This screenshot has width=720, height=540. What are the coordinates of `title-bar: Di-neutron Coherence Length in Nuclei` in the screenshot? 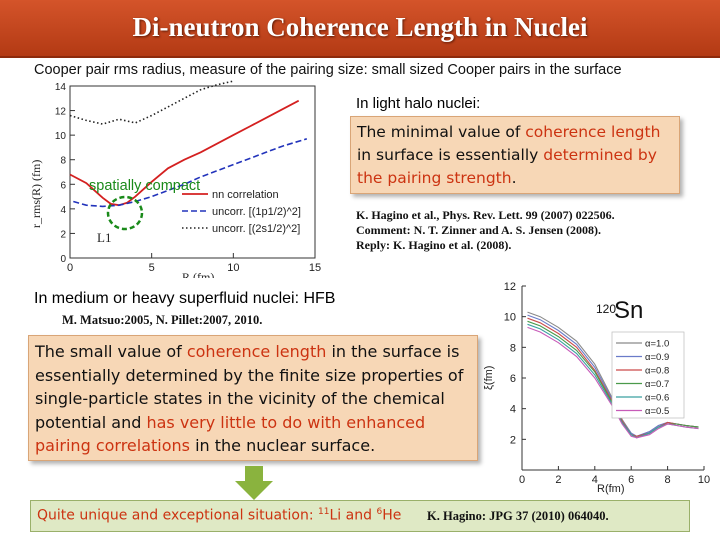 It's located at (360, 29).